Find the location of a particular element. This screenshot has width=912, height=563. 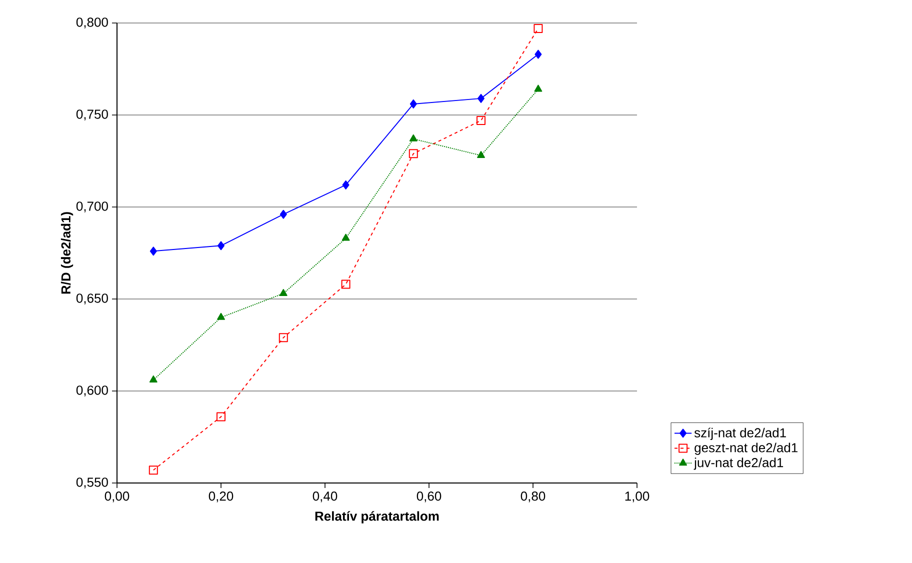

y-axis-title: R/D (de2/ad1) is located at coordinates (67, 253).